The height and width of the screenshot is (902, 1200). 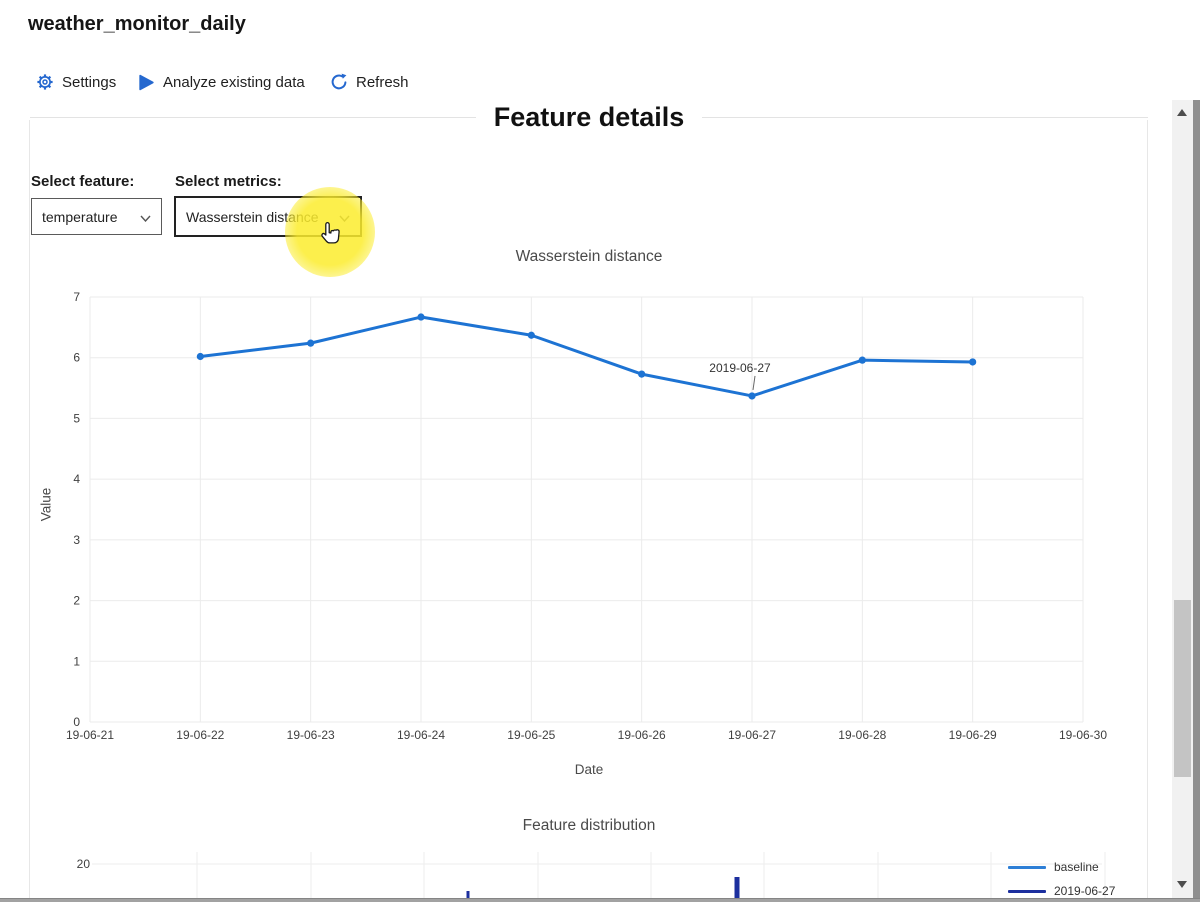 I want to click on svg-text: 19-06-27, so click(x=752, y=735).